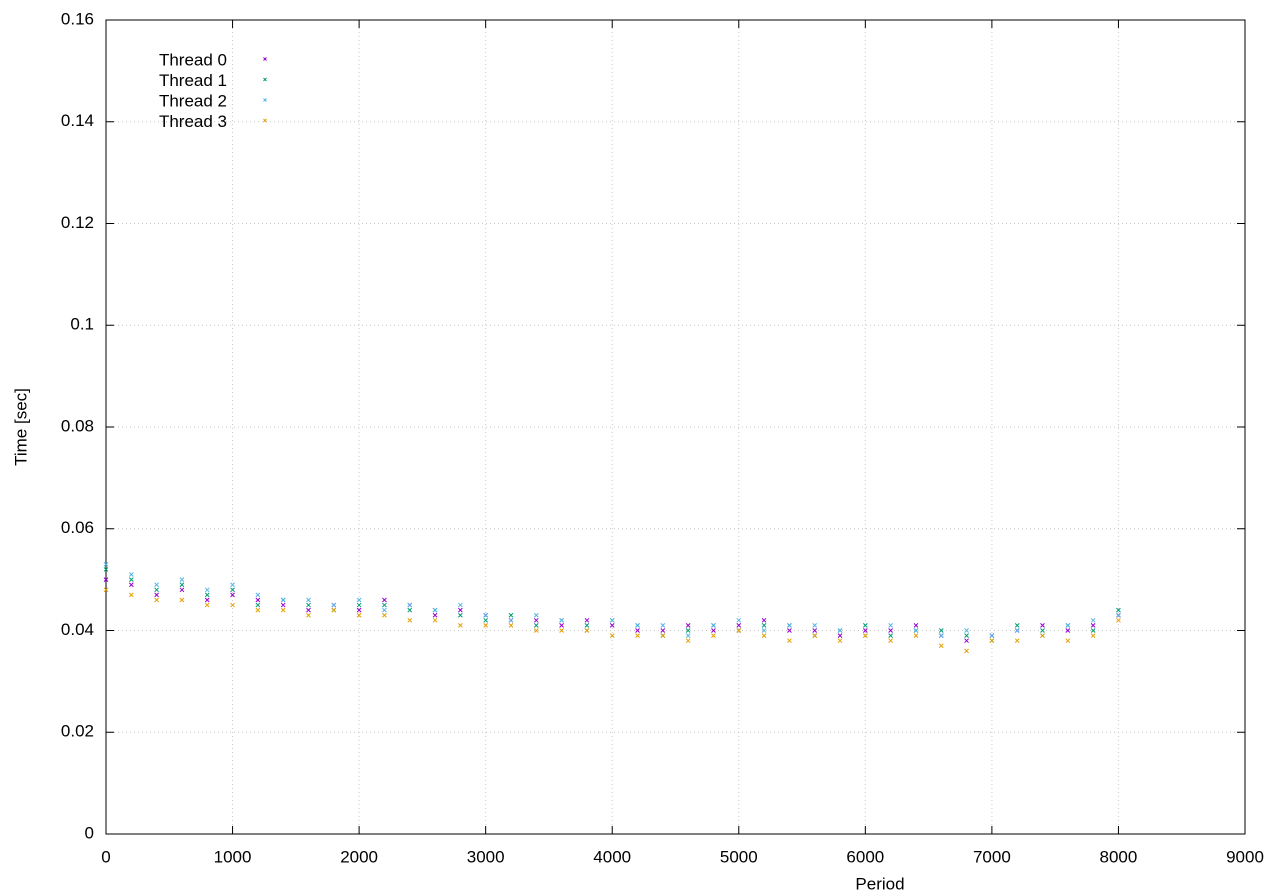 This screenshot has width=1280, height=896. What do you see at coordinates (193, 100) in the screenshot?
I see `legend-label: Thread 2` at bounding box center [193, 100].